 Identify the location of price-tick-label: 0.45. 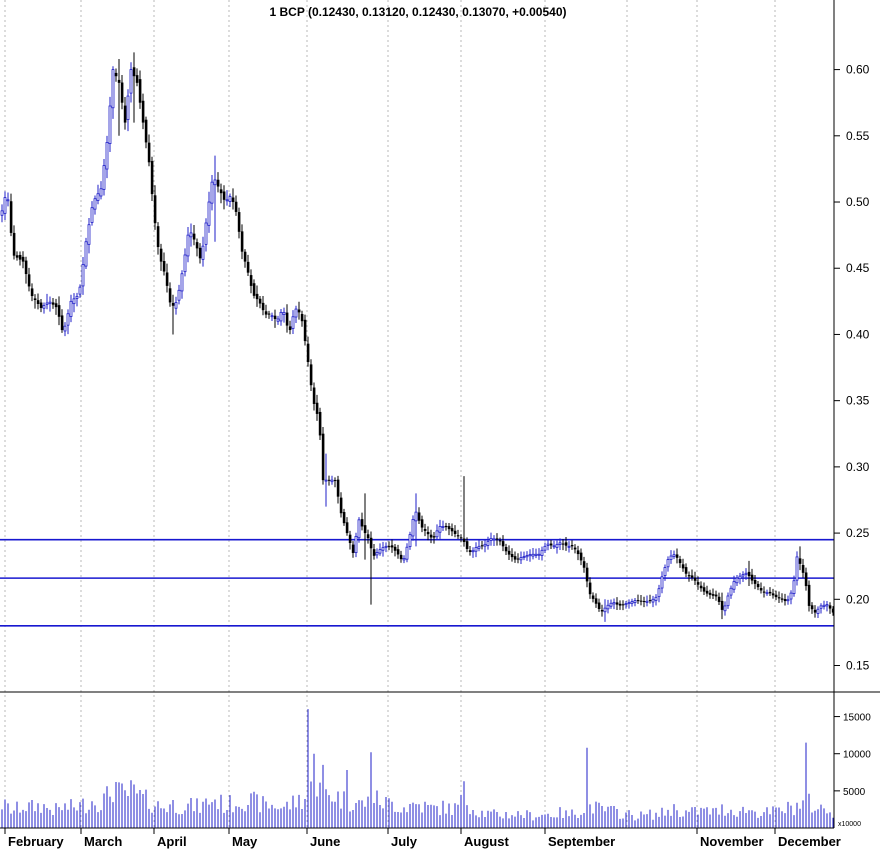
(858, 268).